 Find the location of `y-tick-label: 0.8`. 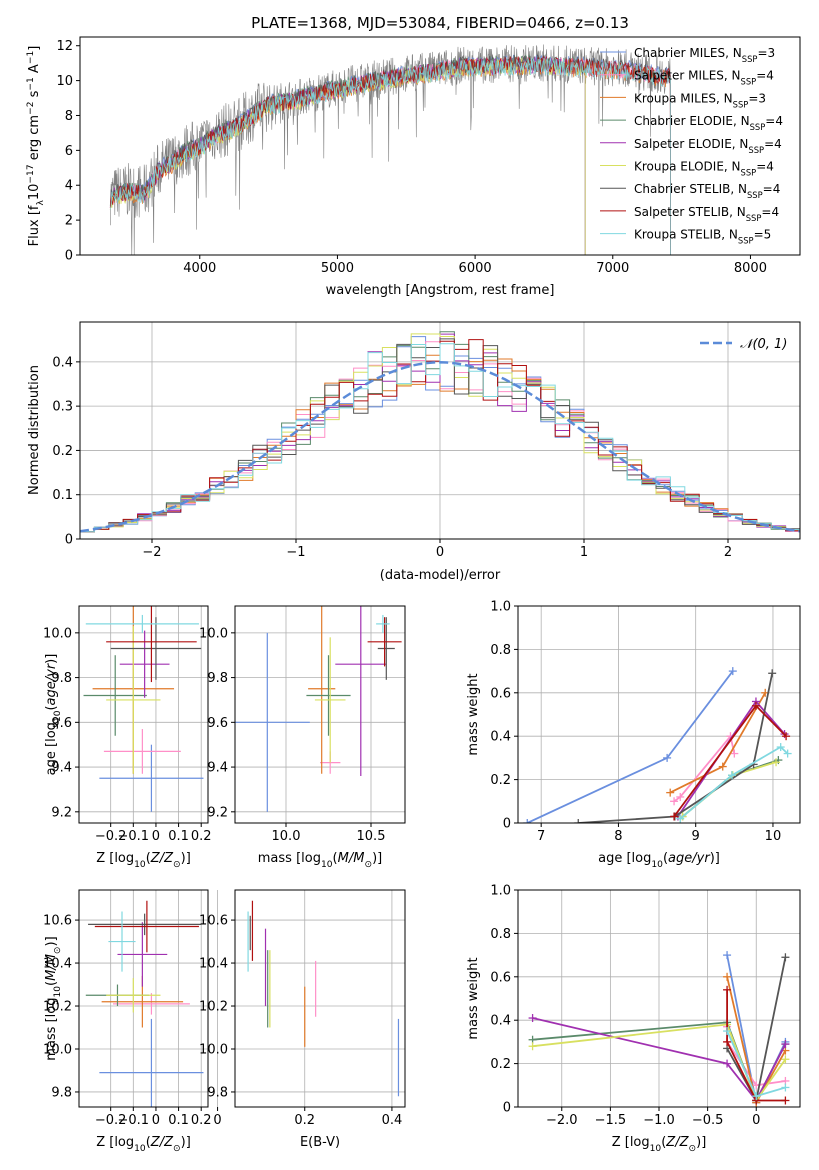

y-tick-label: 0.8 is located at coordinates (500, 650).